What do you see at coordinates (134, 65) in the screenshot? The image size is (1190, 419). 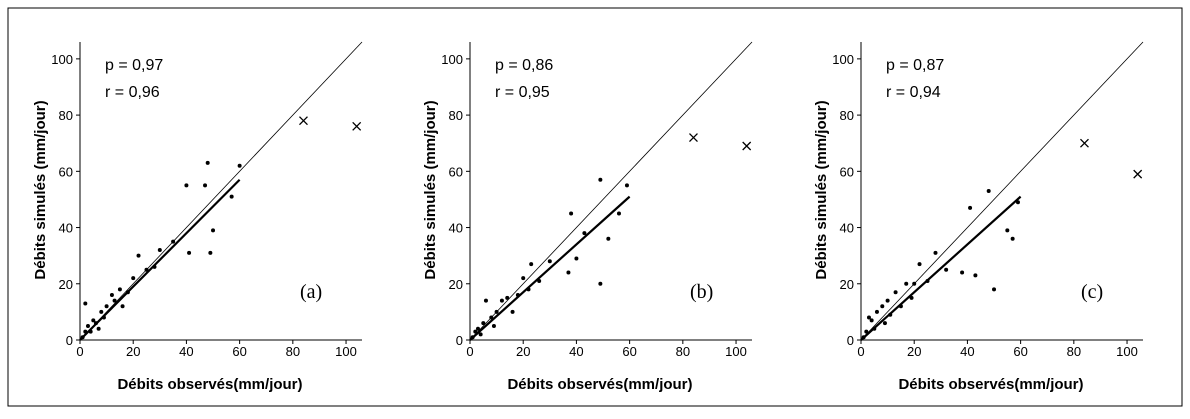 I see `annotation: p = 0,97` at bounding box center [134, 65].